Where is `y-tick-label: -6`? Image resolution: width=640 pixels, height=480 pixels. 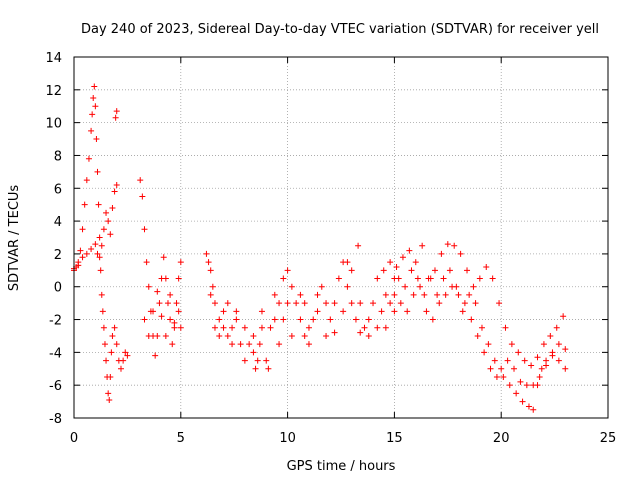
y-tick-label: -6 is located at coordinates (55, 386).